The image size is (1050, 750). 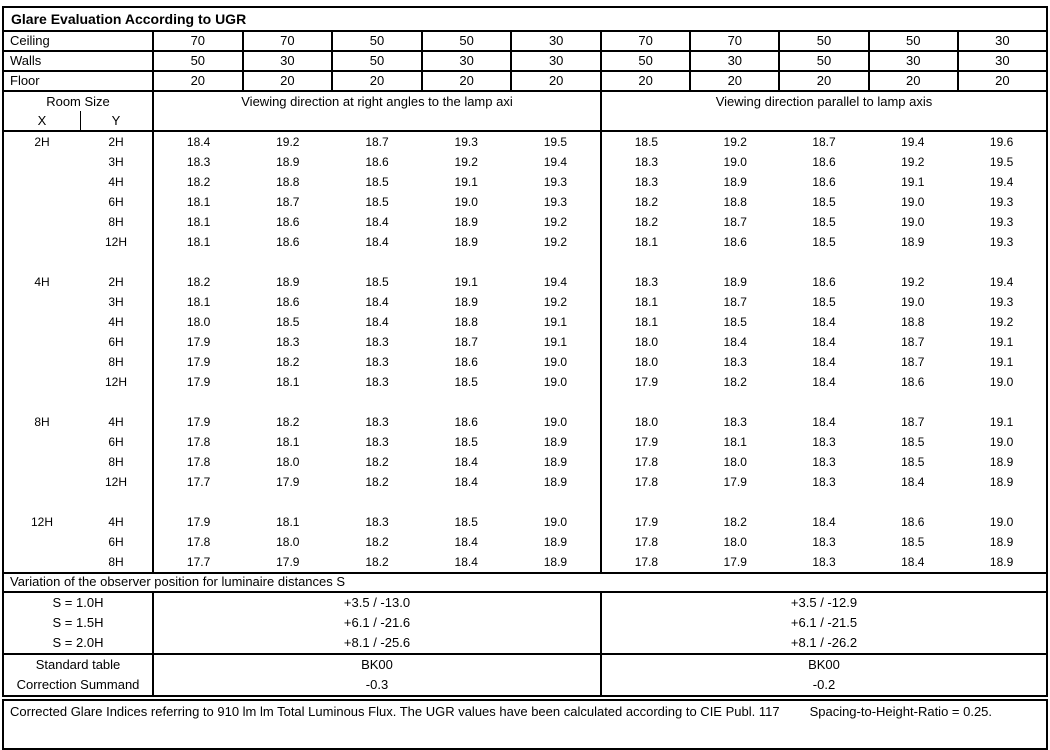 What do you see at coordinates (913, 322) in the screenshot?
I see `ugr-value-cell: 18.8` at bounding box center [913, 322].